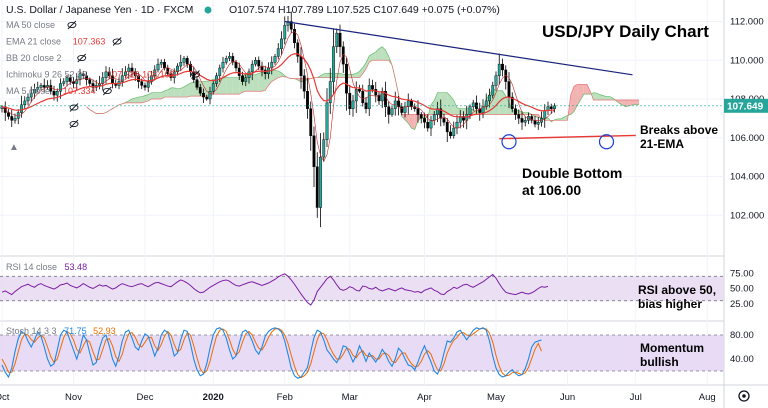 The height and width of the screenshot is (408, 768). What do you see at coordinates (278, 85) in the screenshot?
I see `ema21-line` at bounding box center [278, 85].